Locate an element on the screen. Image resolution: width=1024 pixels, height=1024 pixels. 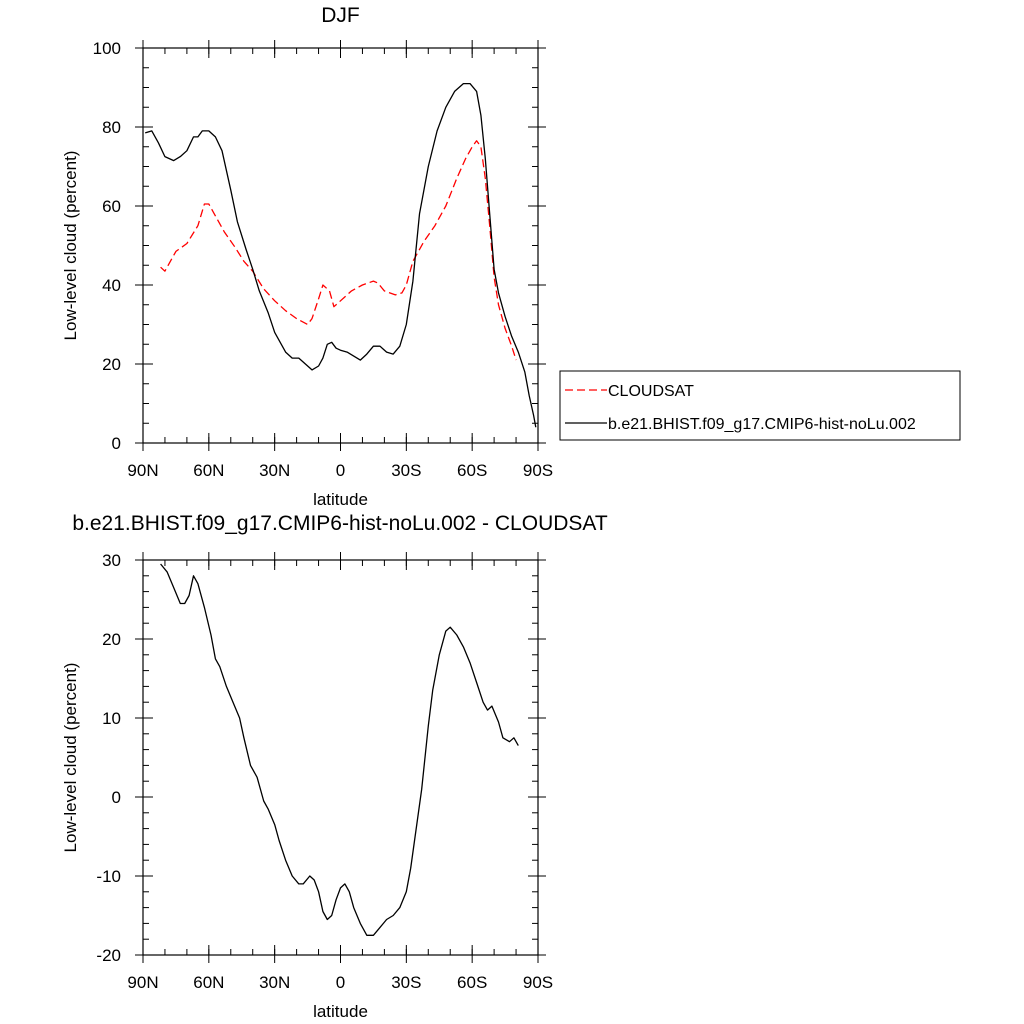
y-tick-label: 80 is located at coordinates (111, 127).